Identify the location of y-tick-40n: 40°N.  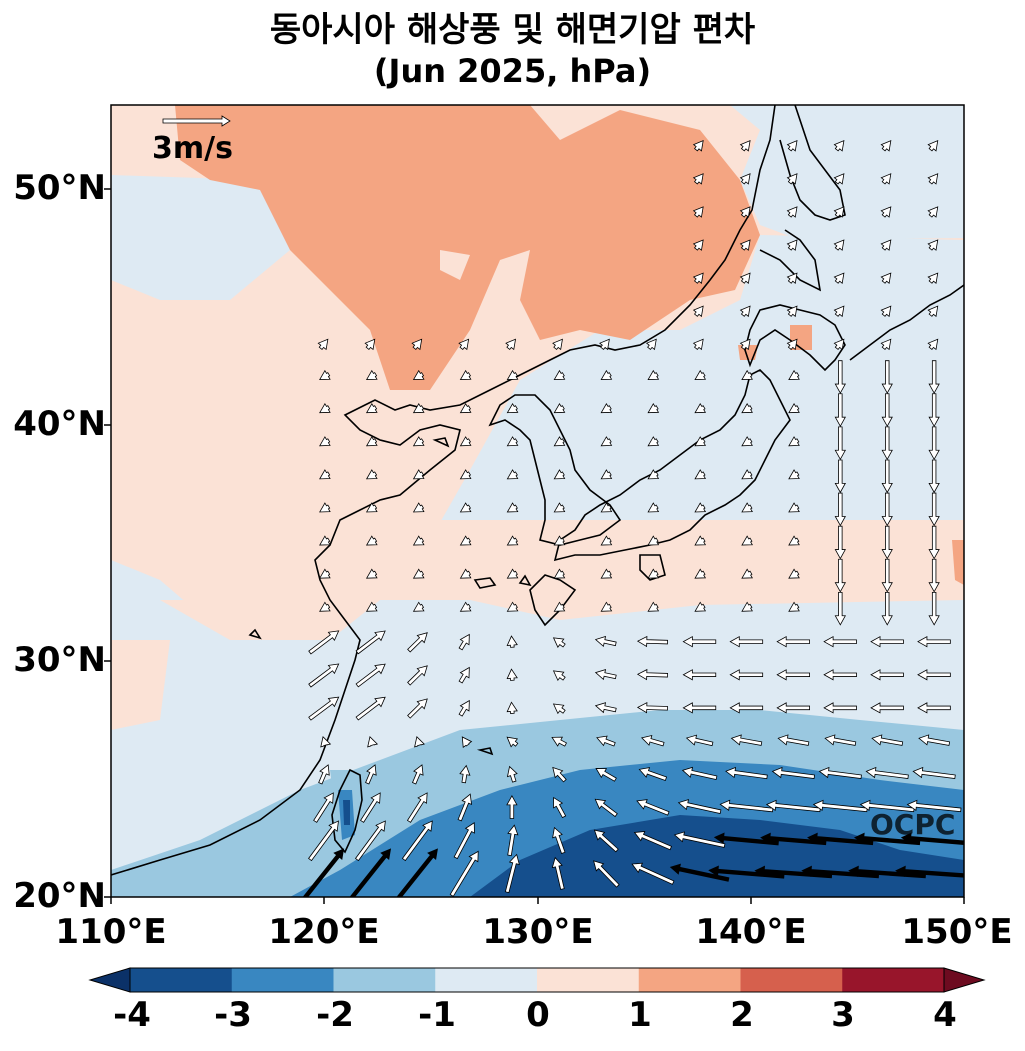
(59, 424).